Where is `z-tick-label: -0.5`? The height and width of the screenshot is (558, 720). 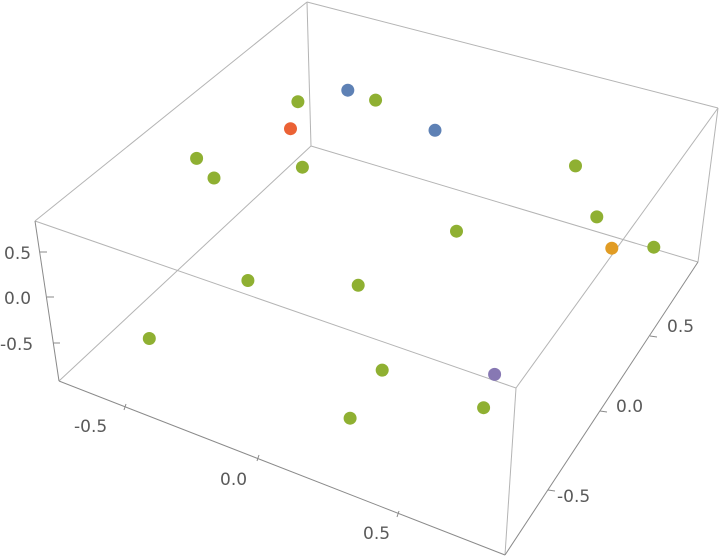 z-tick-label: -0.5 is located at coordinates (16, 345).